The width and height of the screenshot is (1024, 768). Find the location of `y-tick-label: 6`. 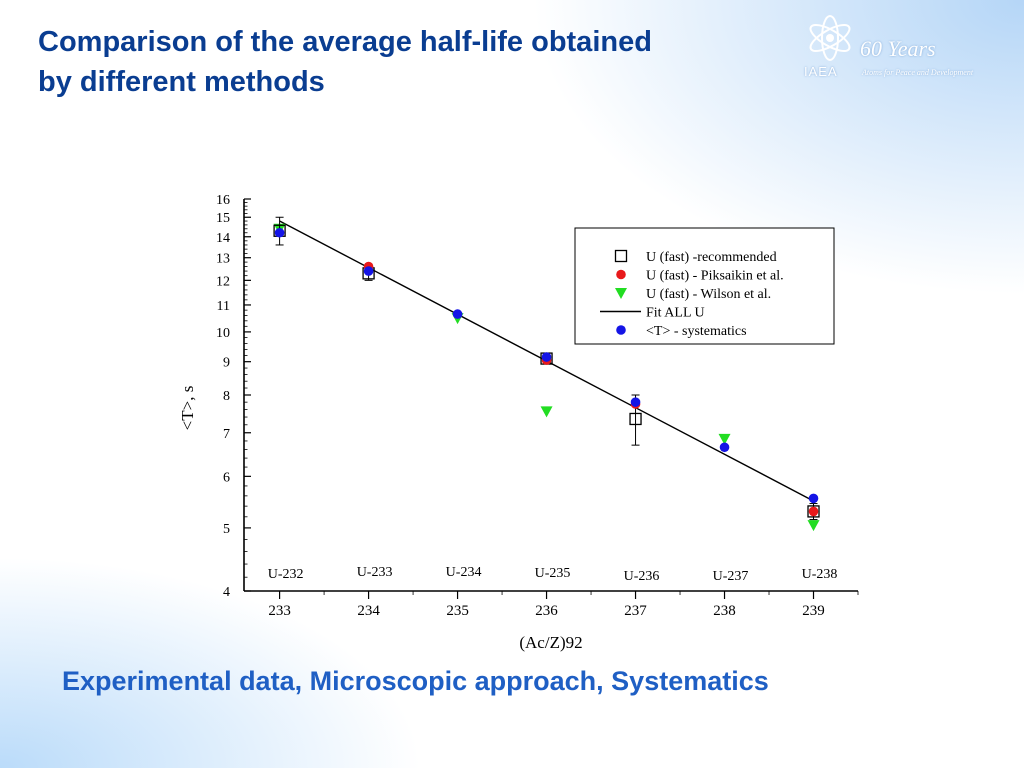

y-tick-label: 6 is located at coordinates (226, 477).